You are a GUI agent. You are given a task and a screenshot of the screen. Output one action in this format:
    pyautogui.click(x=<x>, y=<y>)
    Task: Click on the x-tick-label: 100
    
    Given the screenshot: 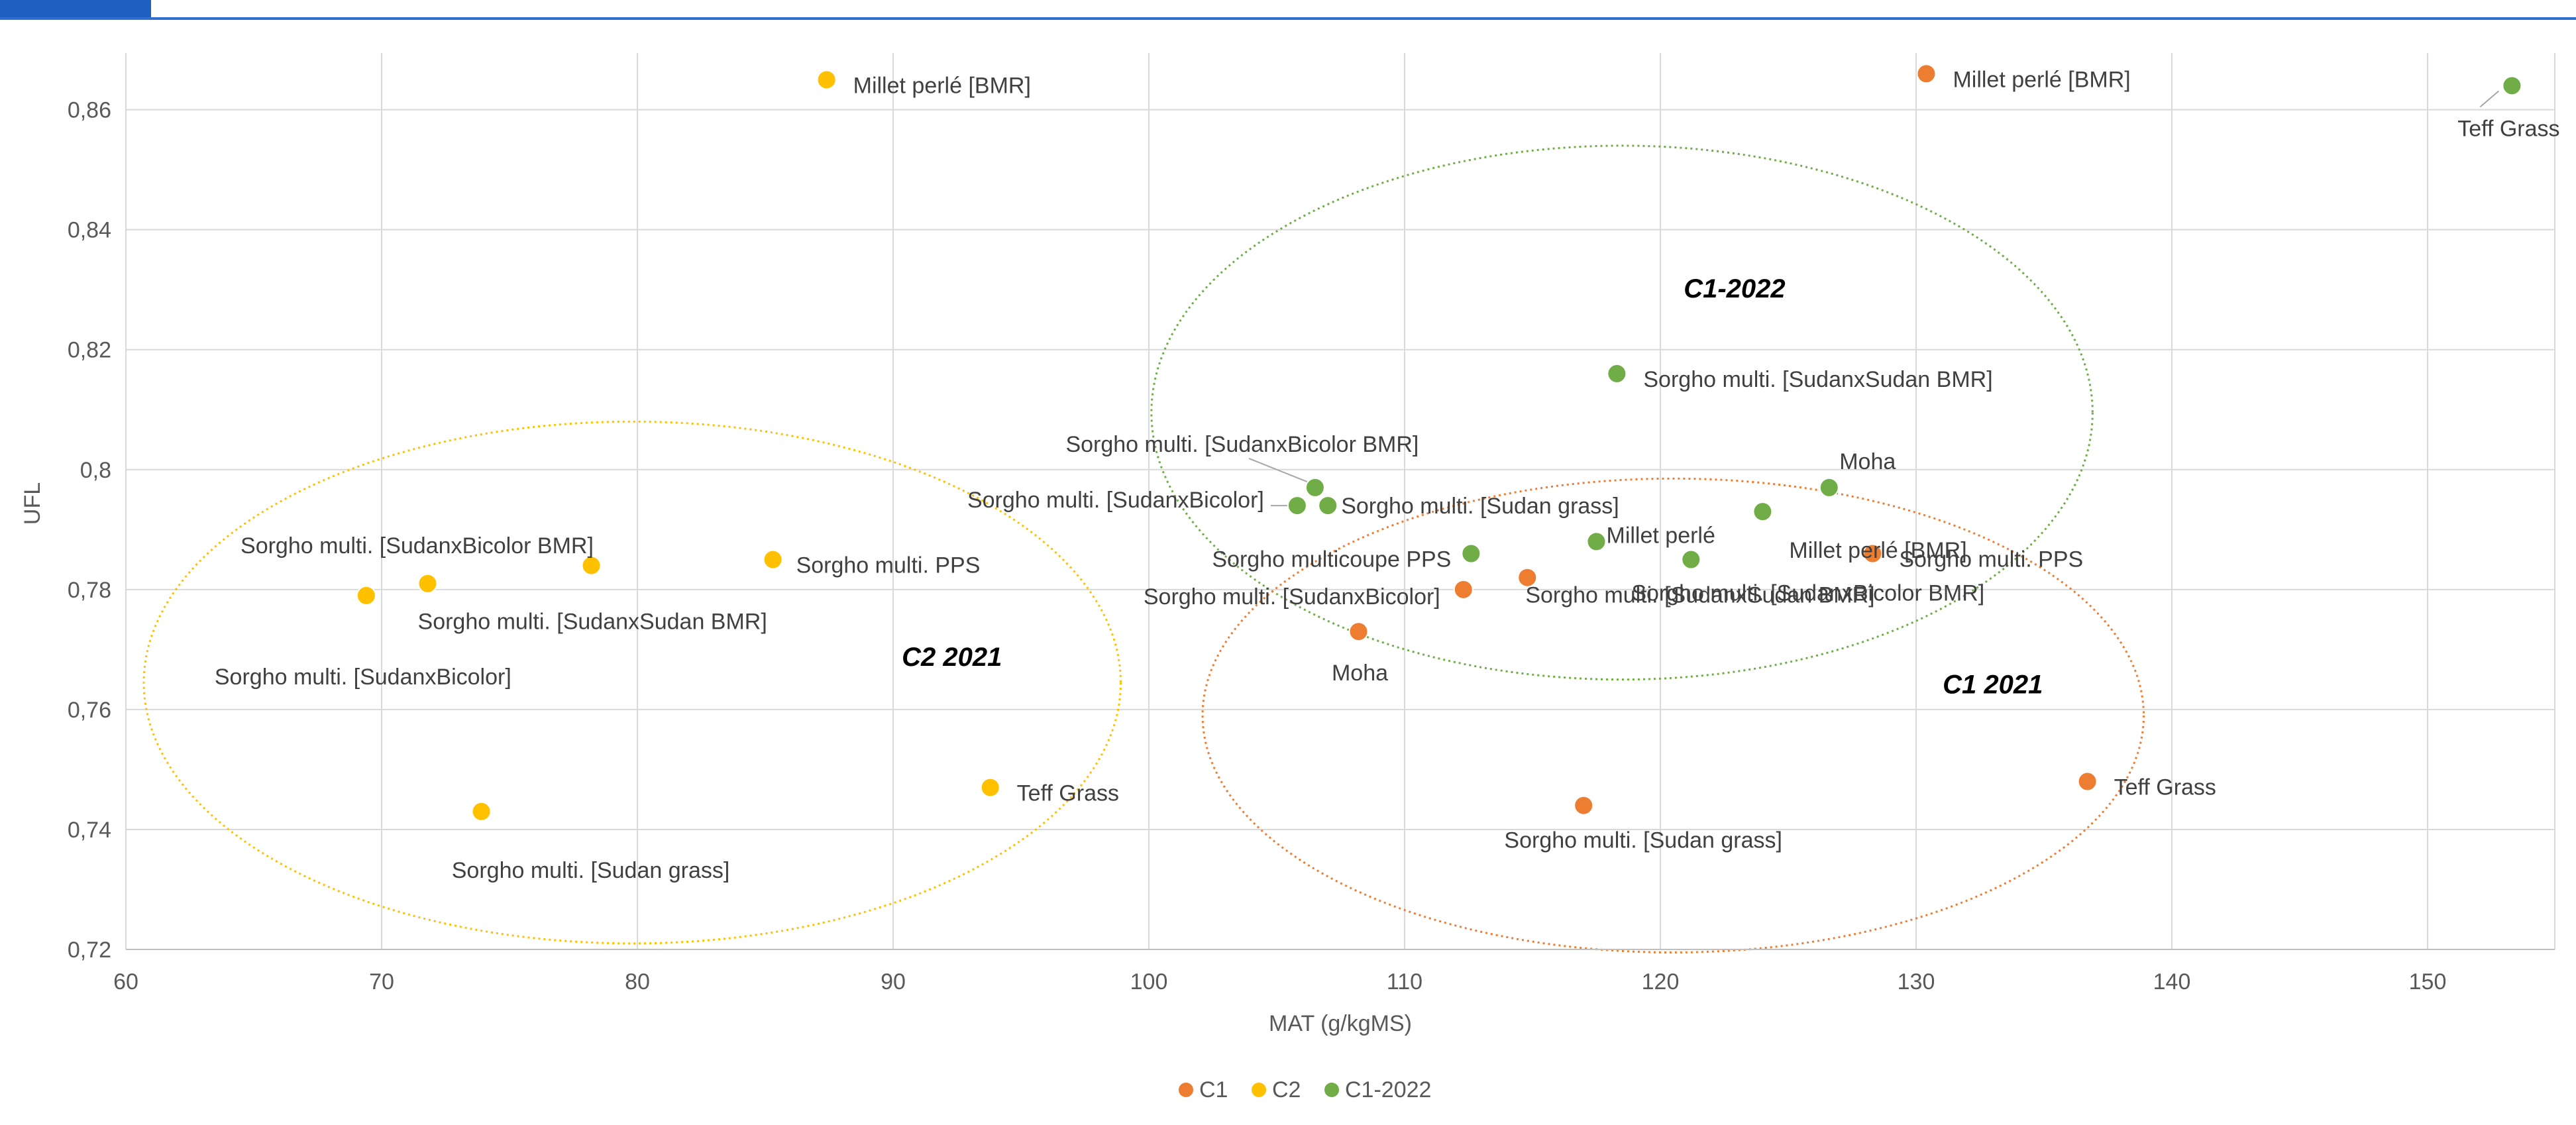 What is the action you would take?
    pyautogui.click(x=1149, y=982)
    